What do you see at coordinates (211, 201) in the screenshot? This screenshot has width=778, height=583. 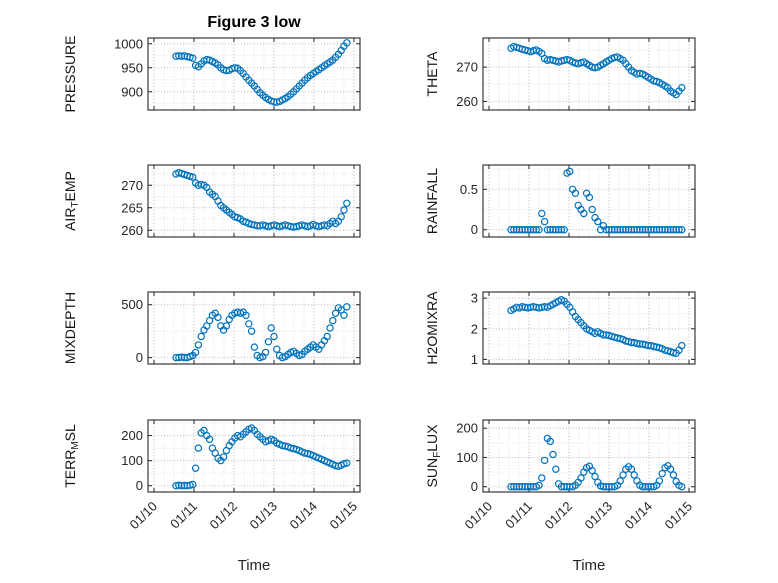 I see `subplot-air_temp: 260 265 270 AIRTEMP` at bounding box center [211, 201].